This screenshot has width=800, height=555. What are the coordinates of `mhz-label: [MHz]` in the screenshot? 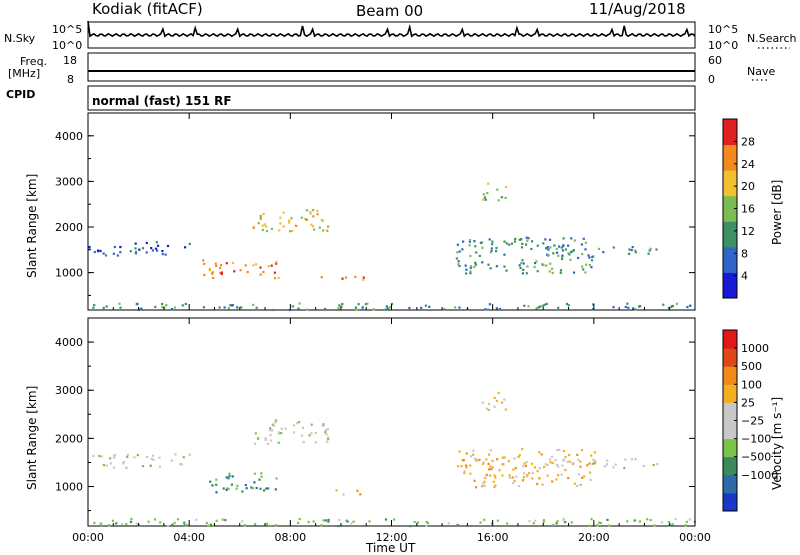 It's located at (24, 73).